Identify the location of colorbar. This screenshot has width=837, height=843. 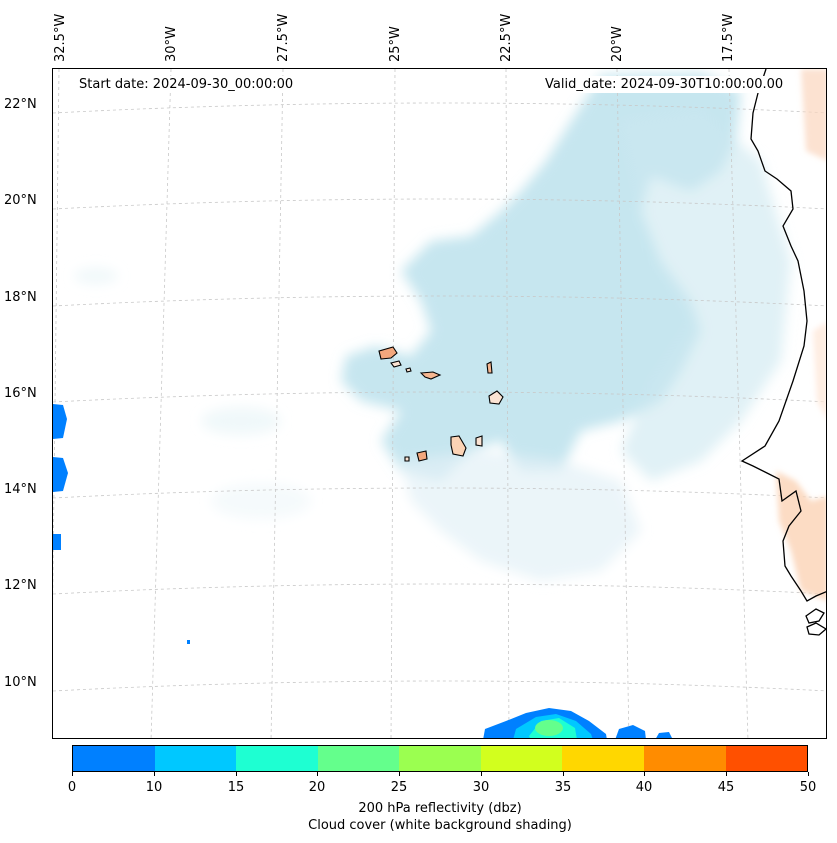
(440, 758).